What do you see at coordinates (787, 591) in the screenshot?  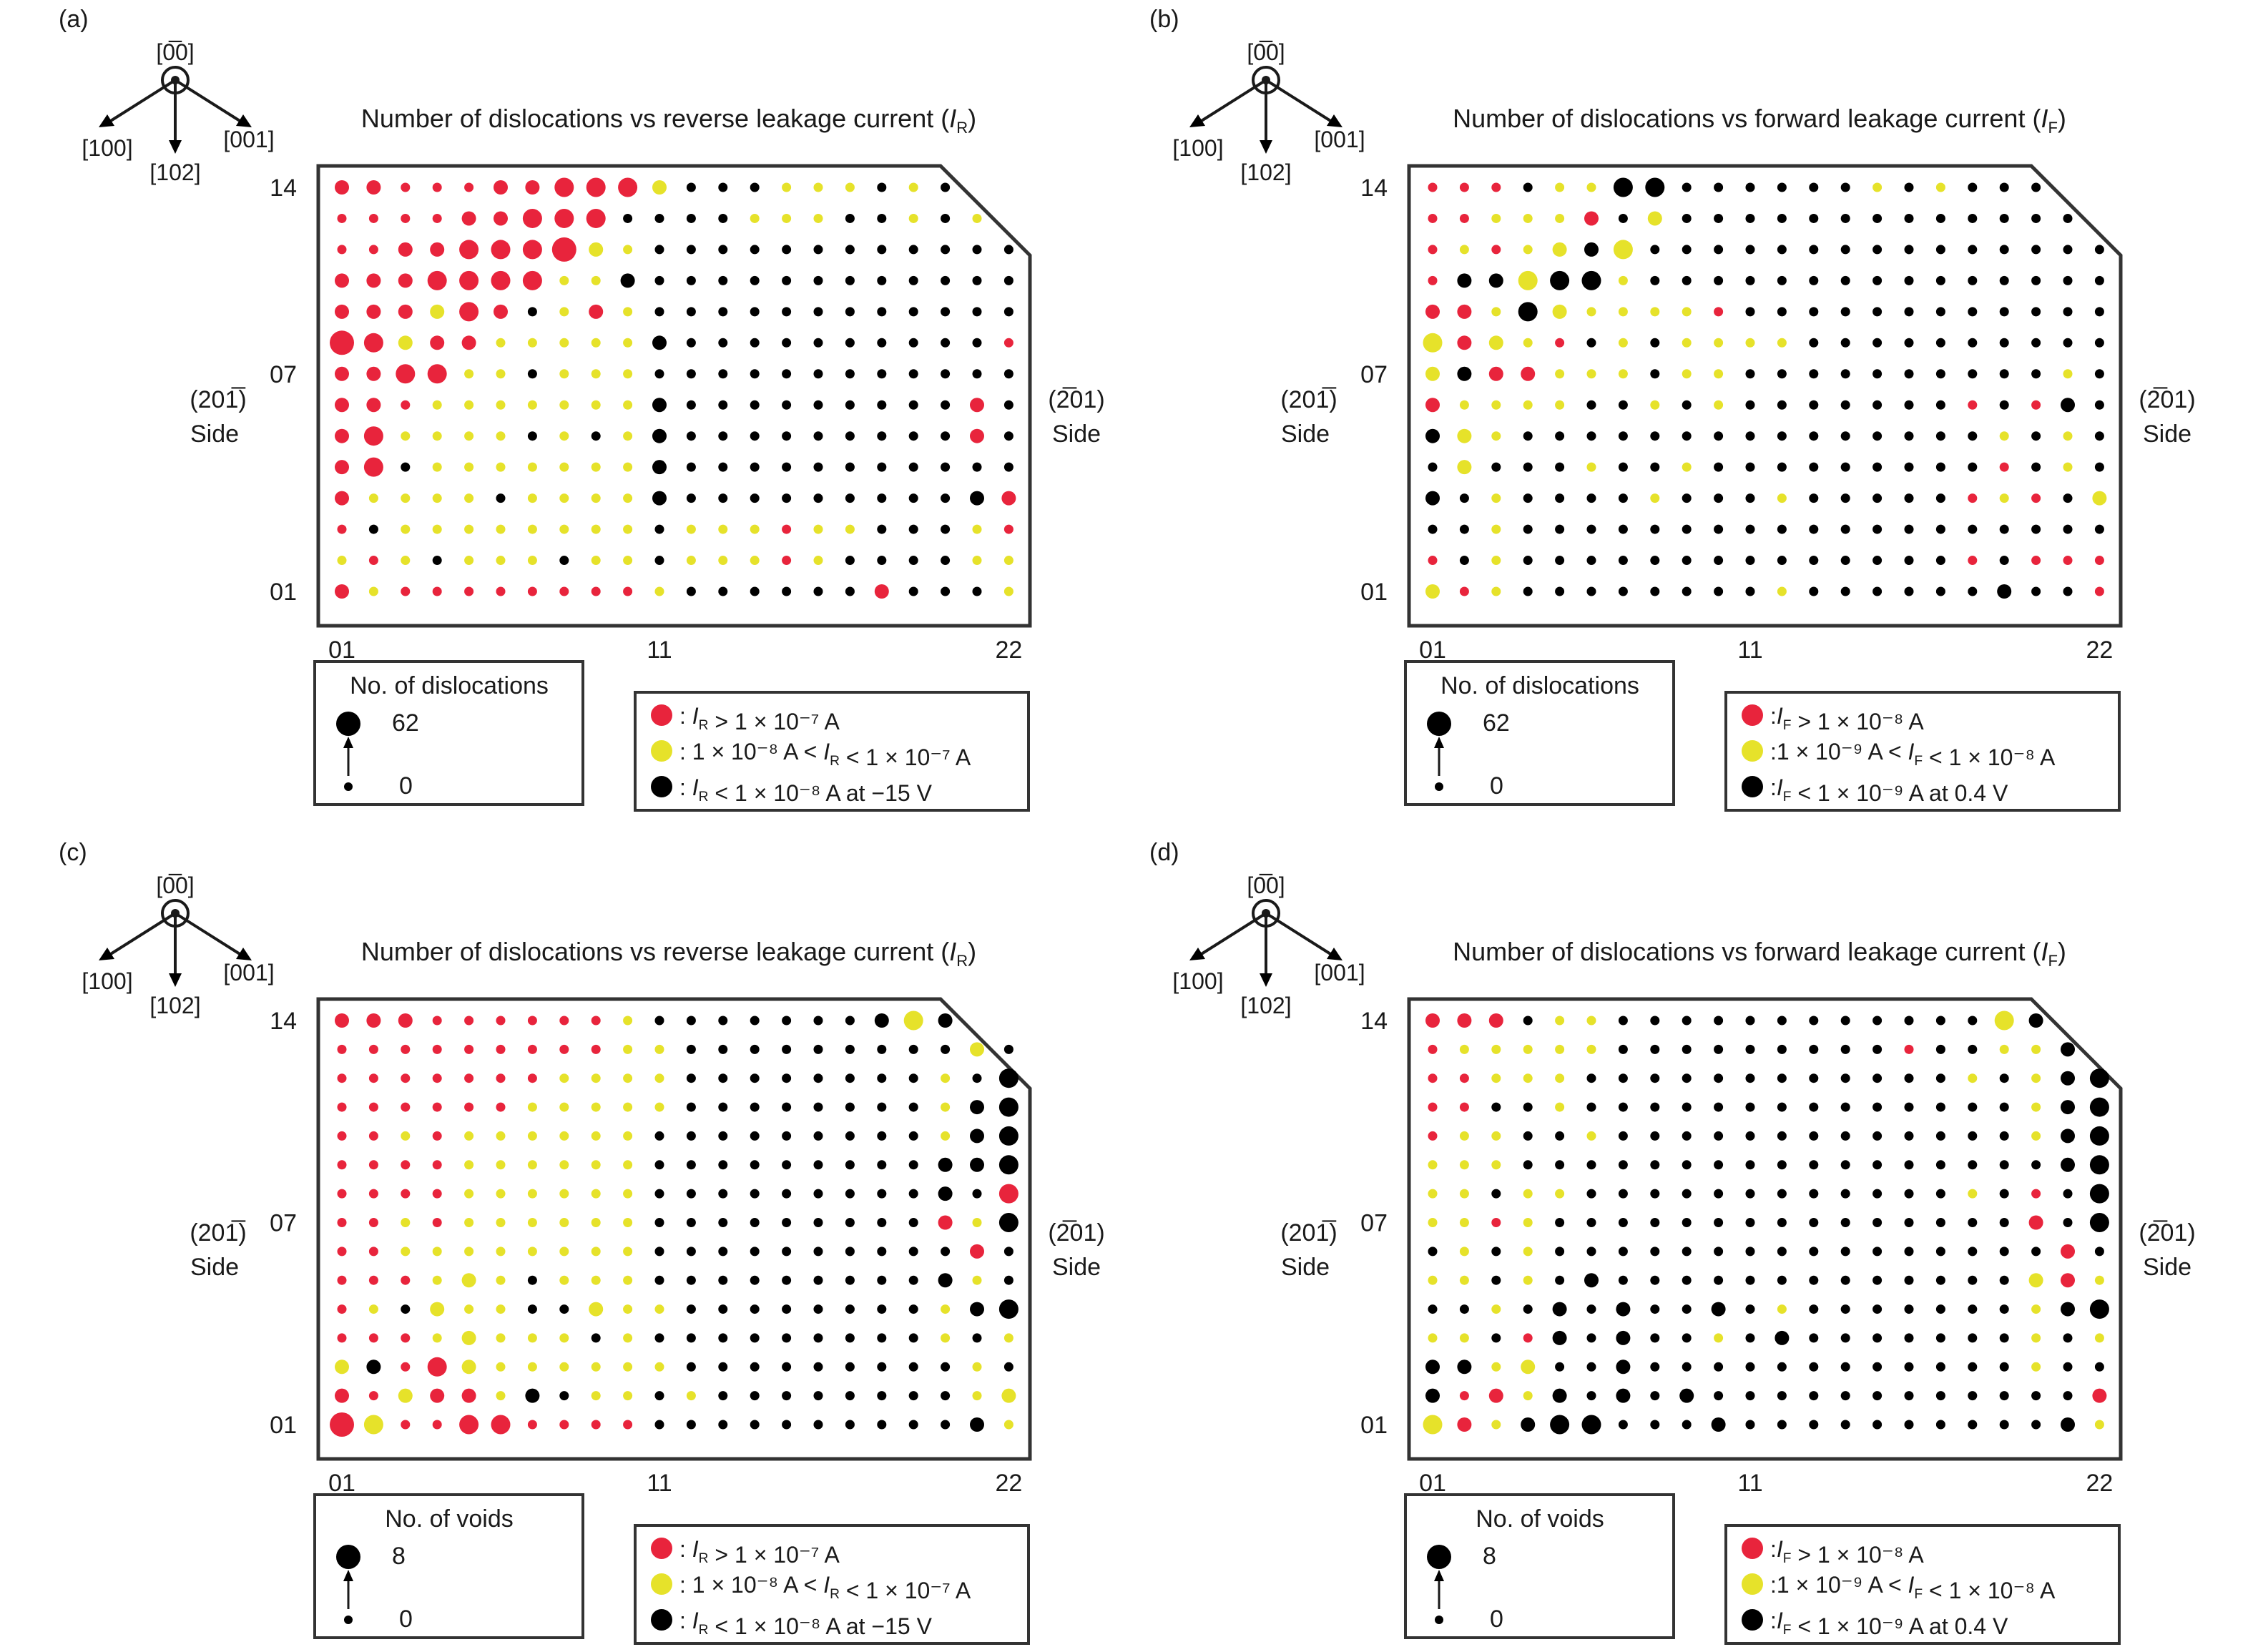 I see `data-dot-r13-c14` at bounding box center [787, 591].